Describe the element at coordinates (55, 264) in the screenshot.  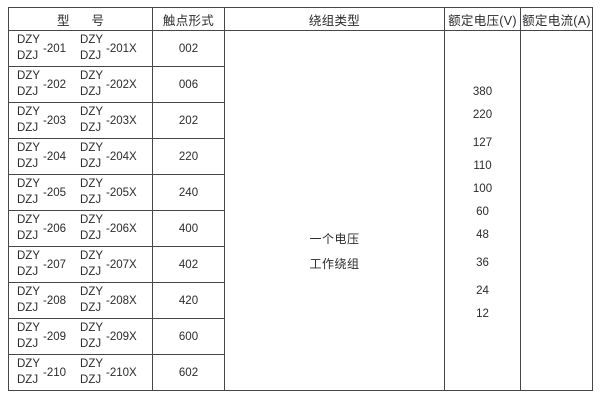
I see `model-suffix: -207` at that location.